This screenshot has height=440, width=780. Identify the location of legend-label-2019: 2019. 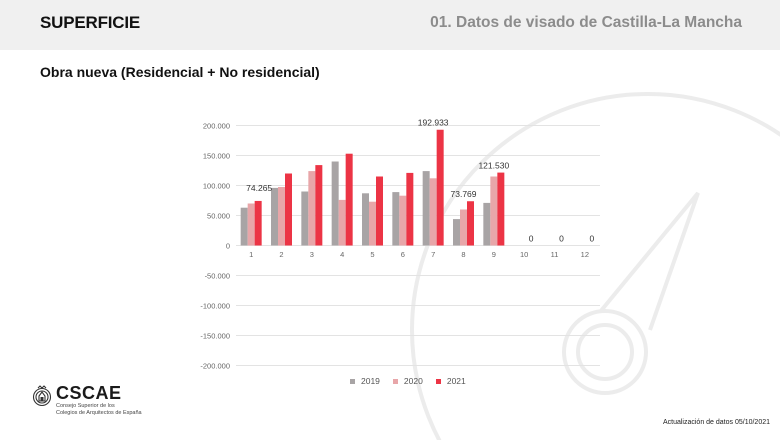
(370, 381).